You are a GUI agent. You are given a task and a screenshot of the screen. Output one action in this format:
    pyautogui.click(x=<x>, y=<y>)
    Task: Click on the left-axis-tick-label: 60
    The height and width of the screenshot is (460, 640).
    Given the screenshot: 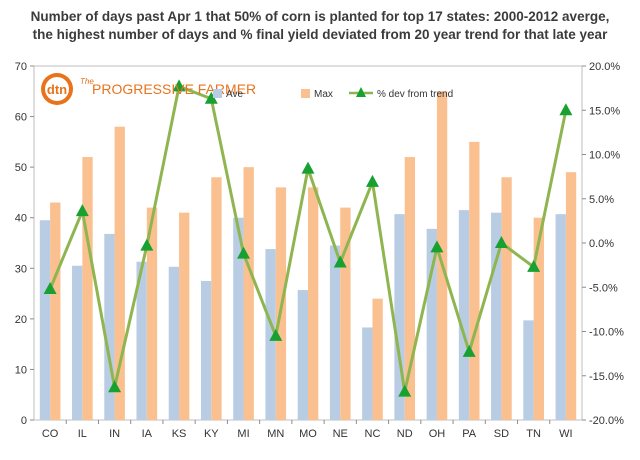 What is the action you would take?
    pyautogui.click(x=21, y=118)
    